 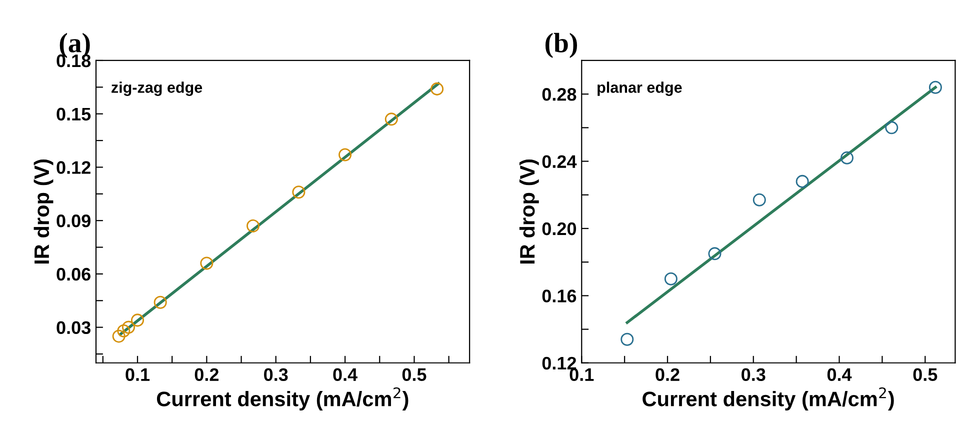 What do you see at coordinates (640, 89) in the screenshot?
I see `annotation: planar edge` at bounding box center [640, 89].